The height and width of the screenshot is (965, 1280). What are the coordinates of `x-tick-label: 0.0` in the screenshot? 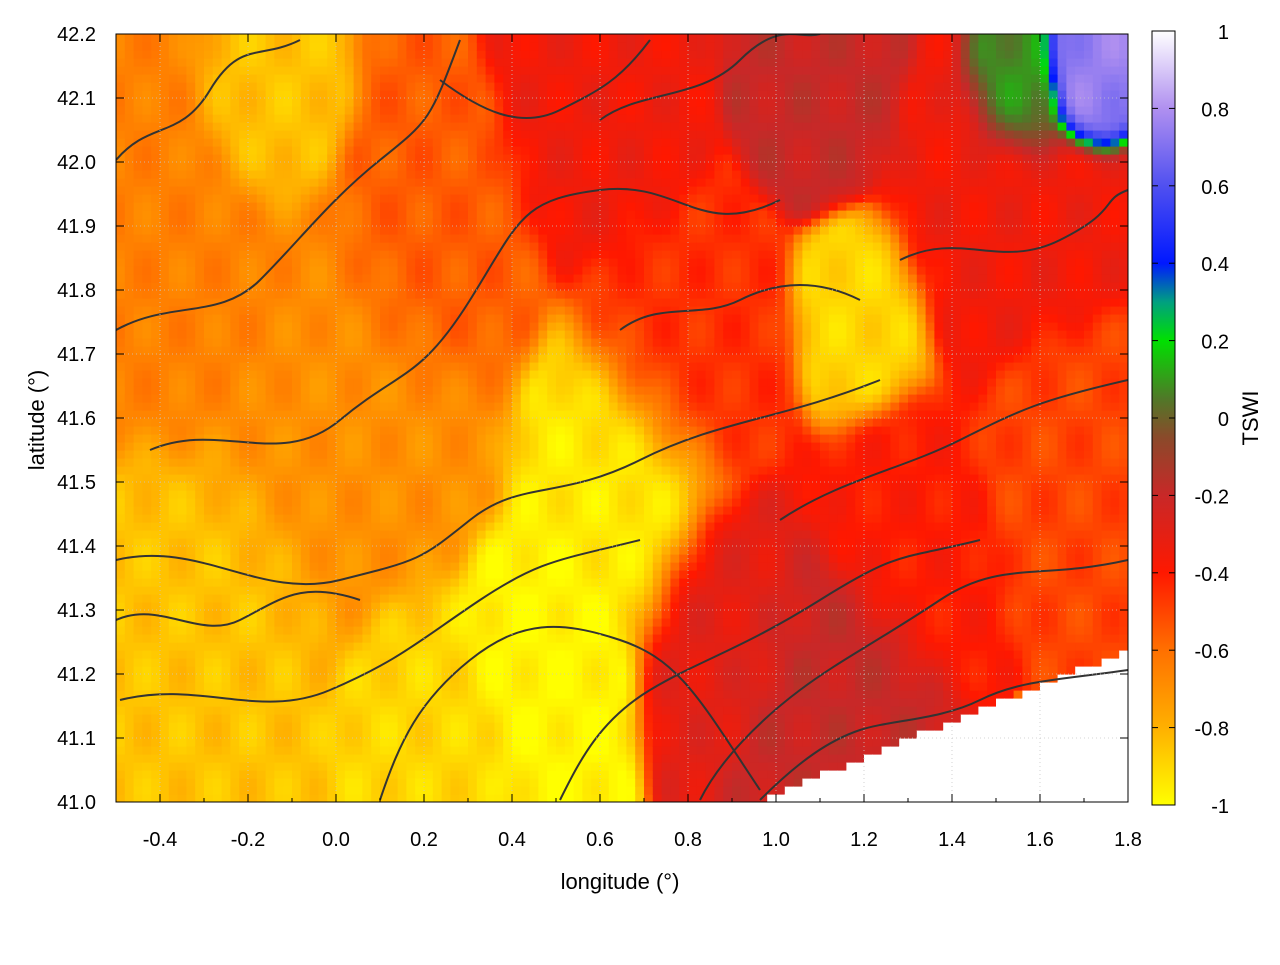 It's located at (336, 840).